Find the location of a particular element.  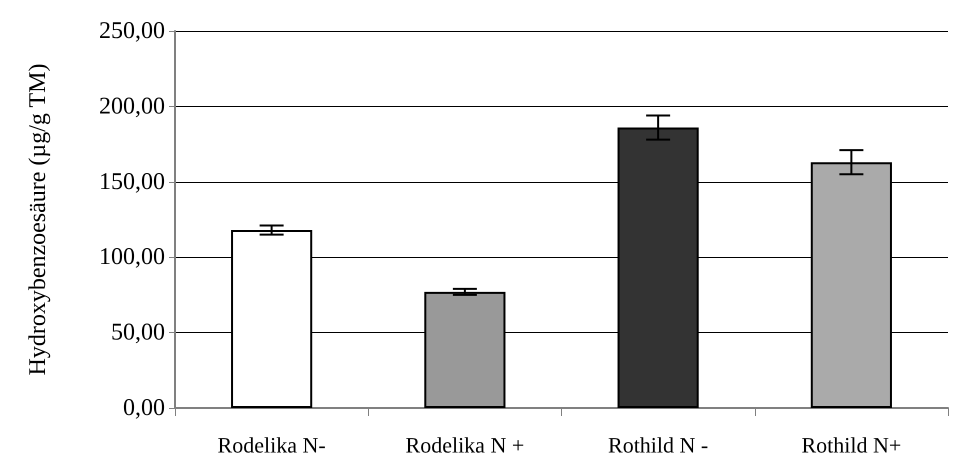

y-tick-label: 200,00 is located at coordinates (132, 106).